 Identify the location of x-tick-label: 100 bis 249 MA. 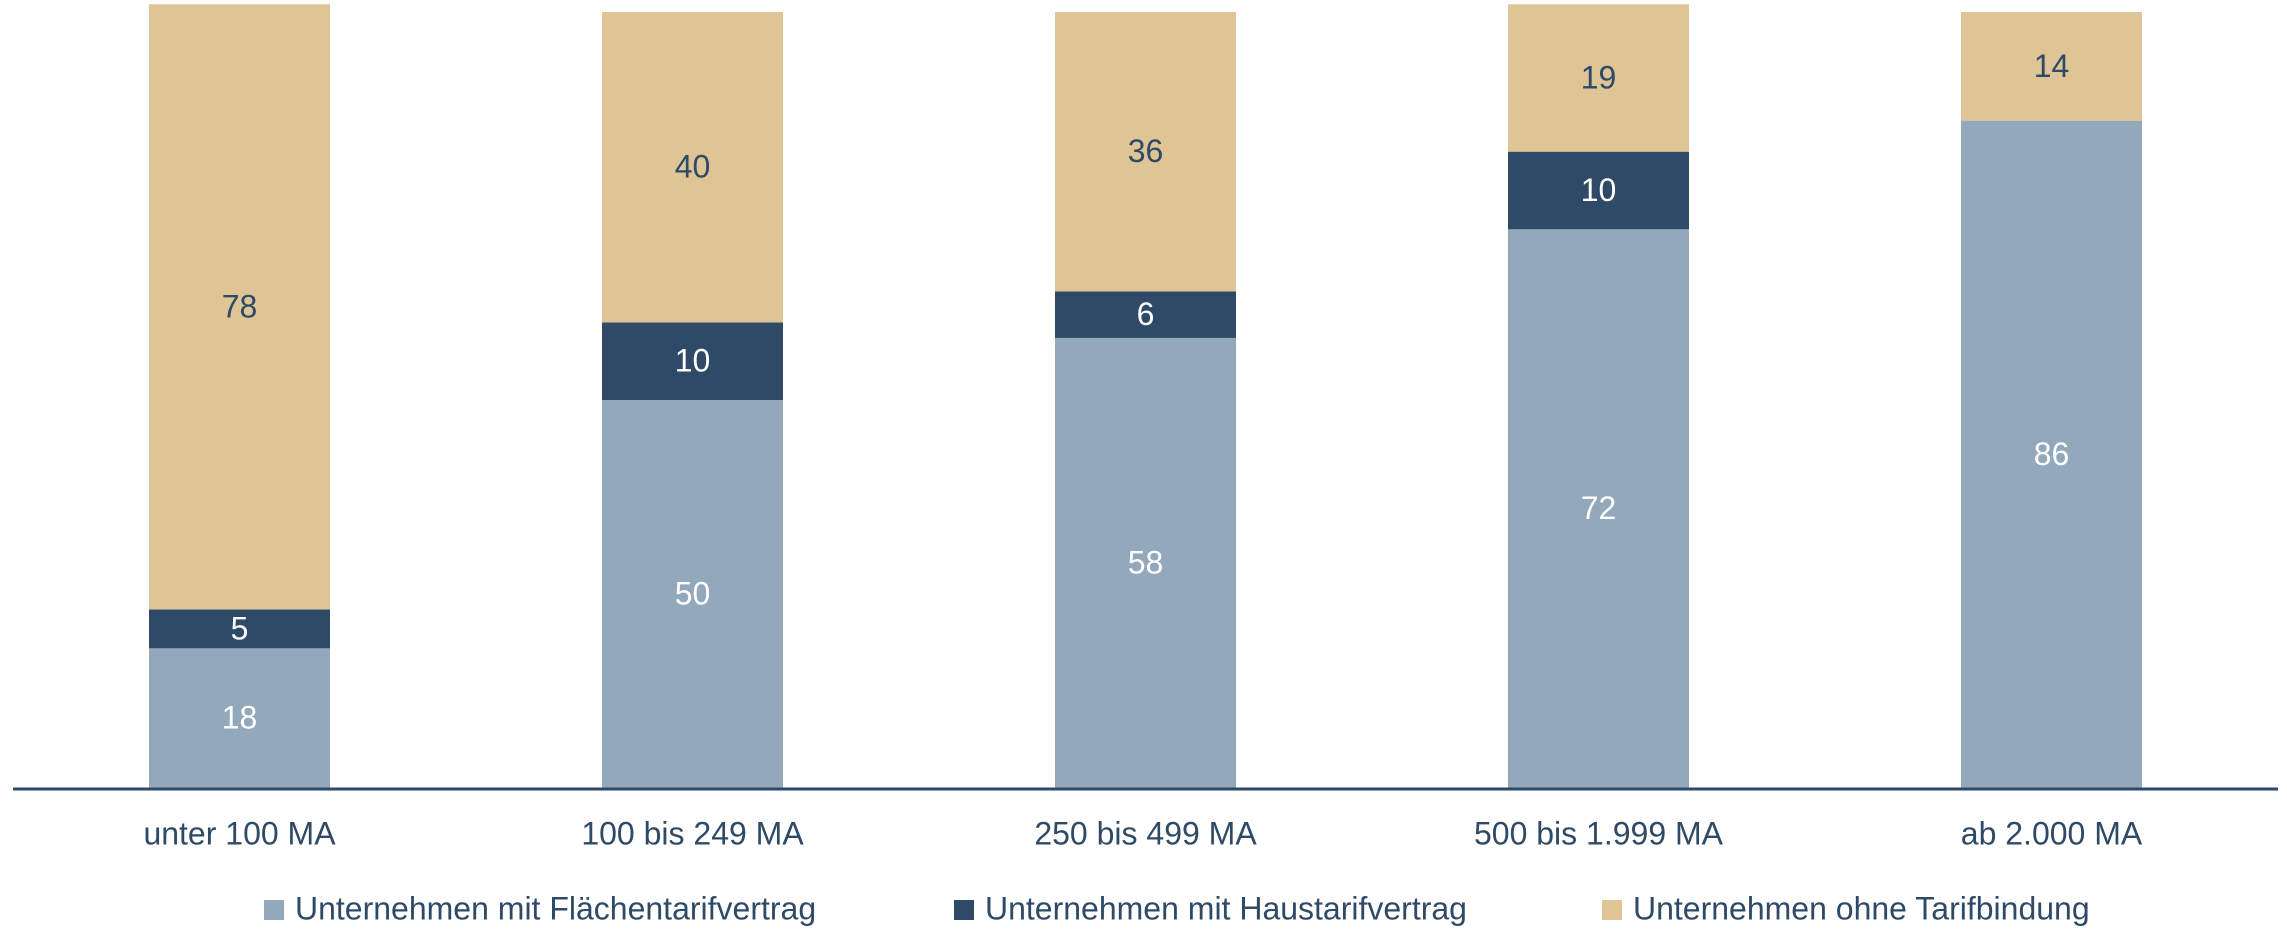
(692, 833).